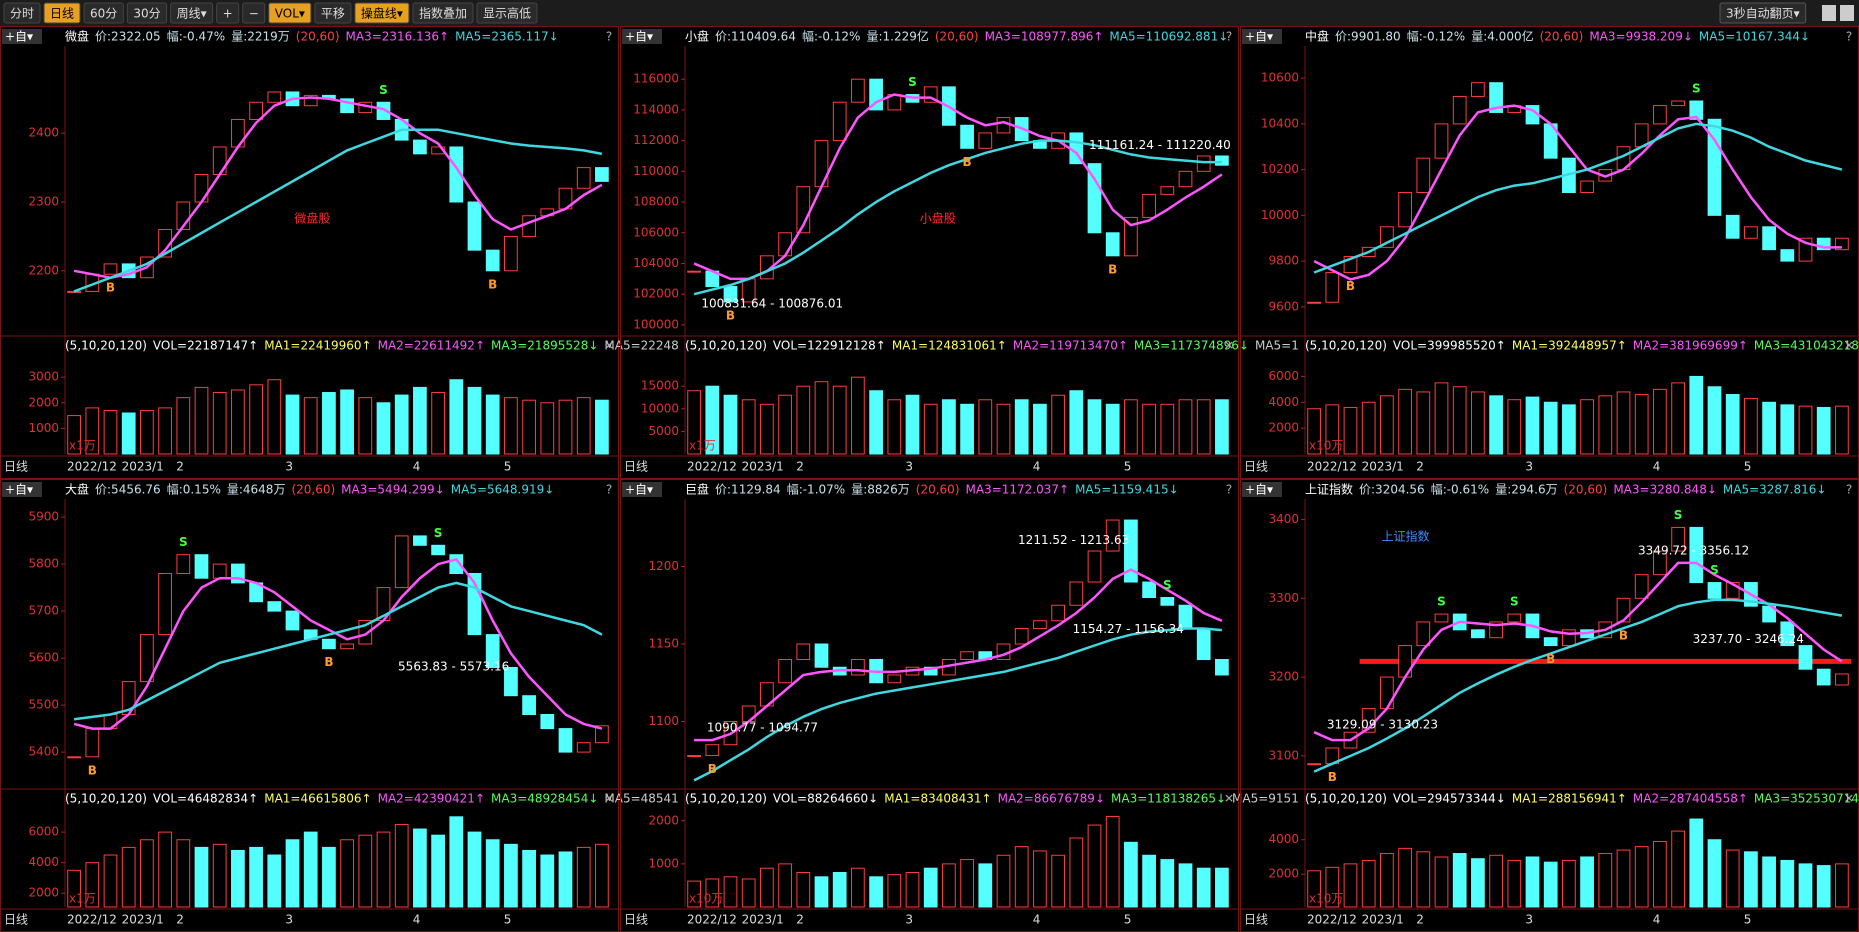  Describe the element at coordinates (656, 202) in the screenshot. I see `y-tick-label: 108000` at that location.